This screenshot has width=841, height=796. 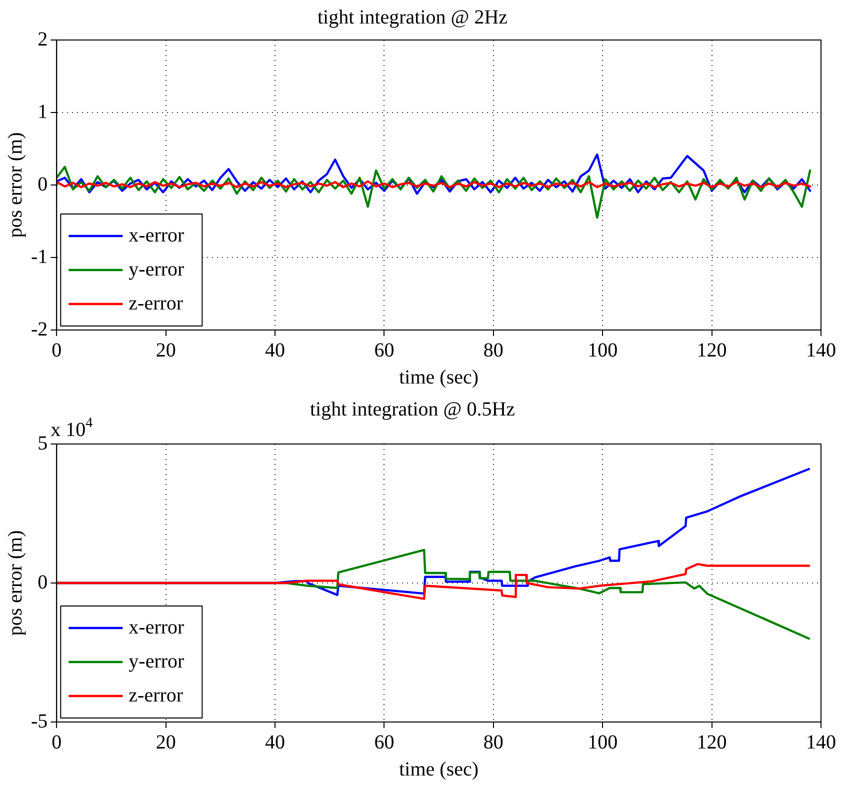 I want to click on chart-title: tight integration @ 0.5Hz, so click(x=413, y=409).